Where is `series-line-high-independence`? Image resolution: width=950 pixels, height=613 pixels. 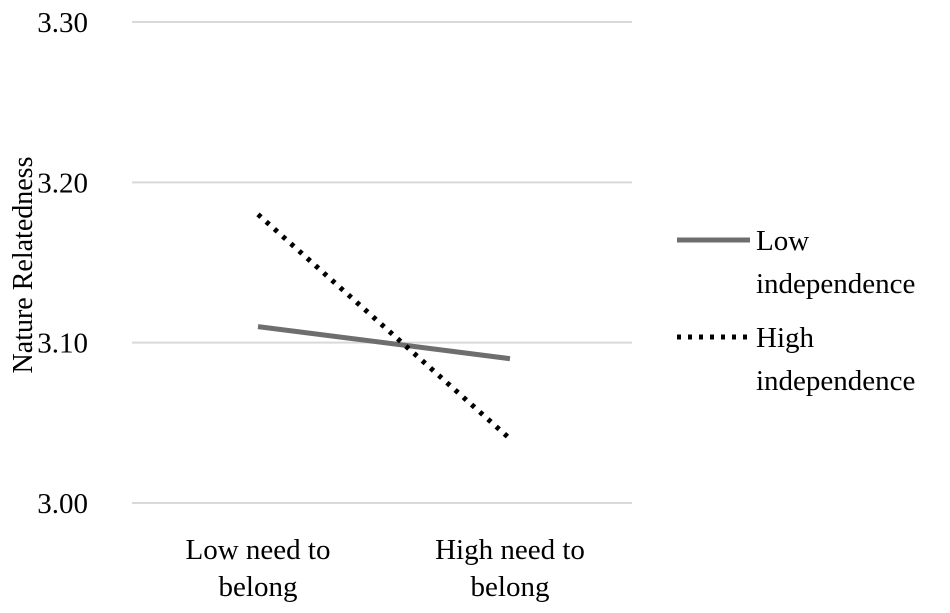
series-line-high-independence is located at coordinates (384, 326).